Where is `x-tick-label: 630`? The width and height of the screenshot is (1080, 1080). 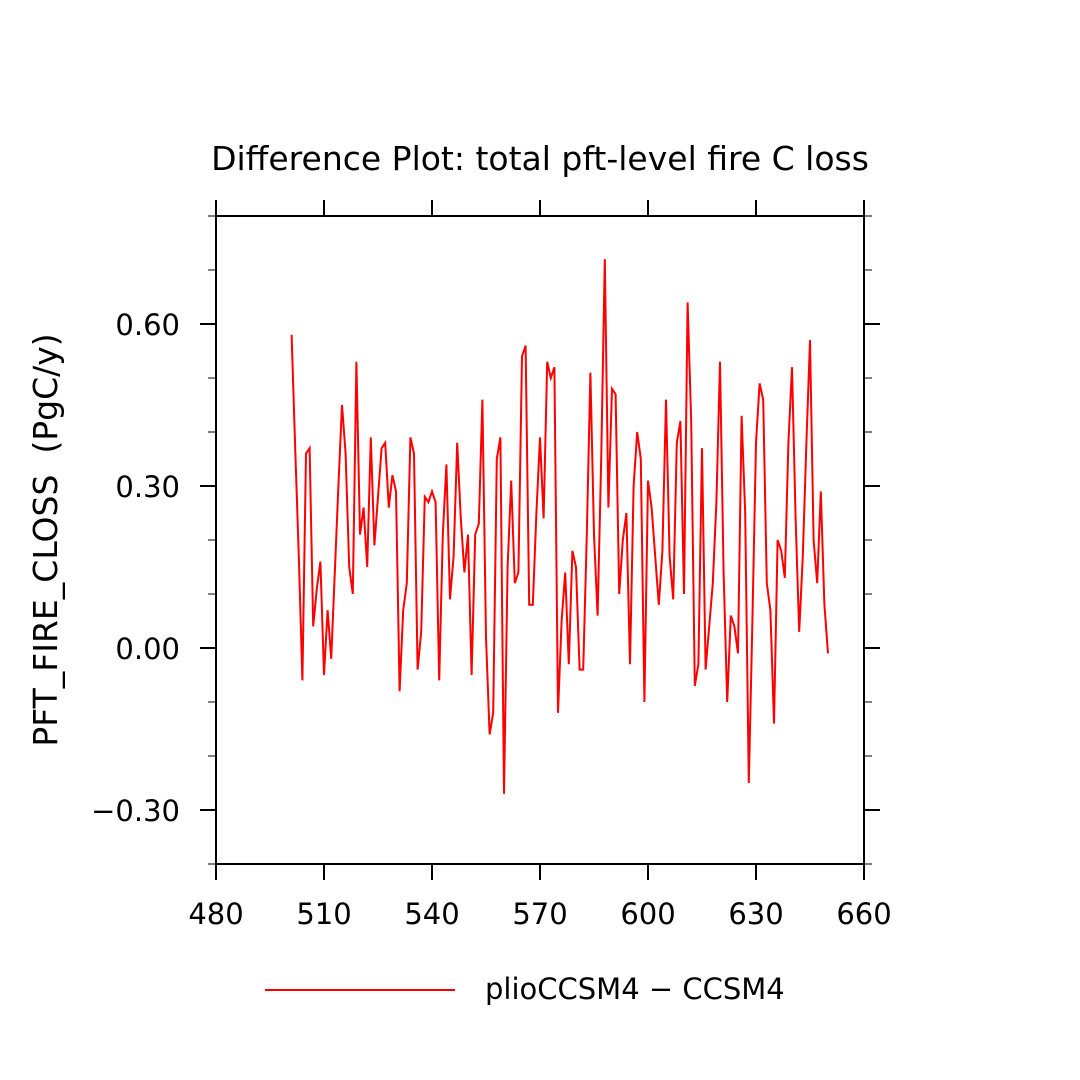
x-tick-label: 630 is located at coordinates (755, 914).